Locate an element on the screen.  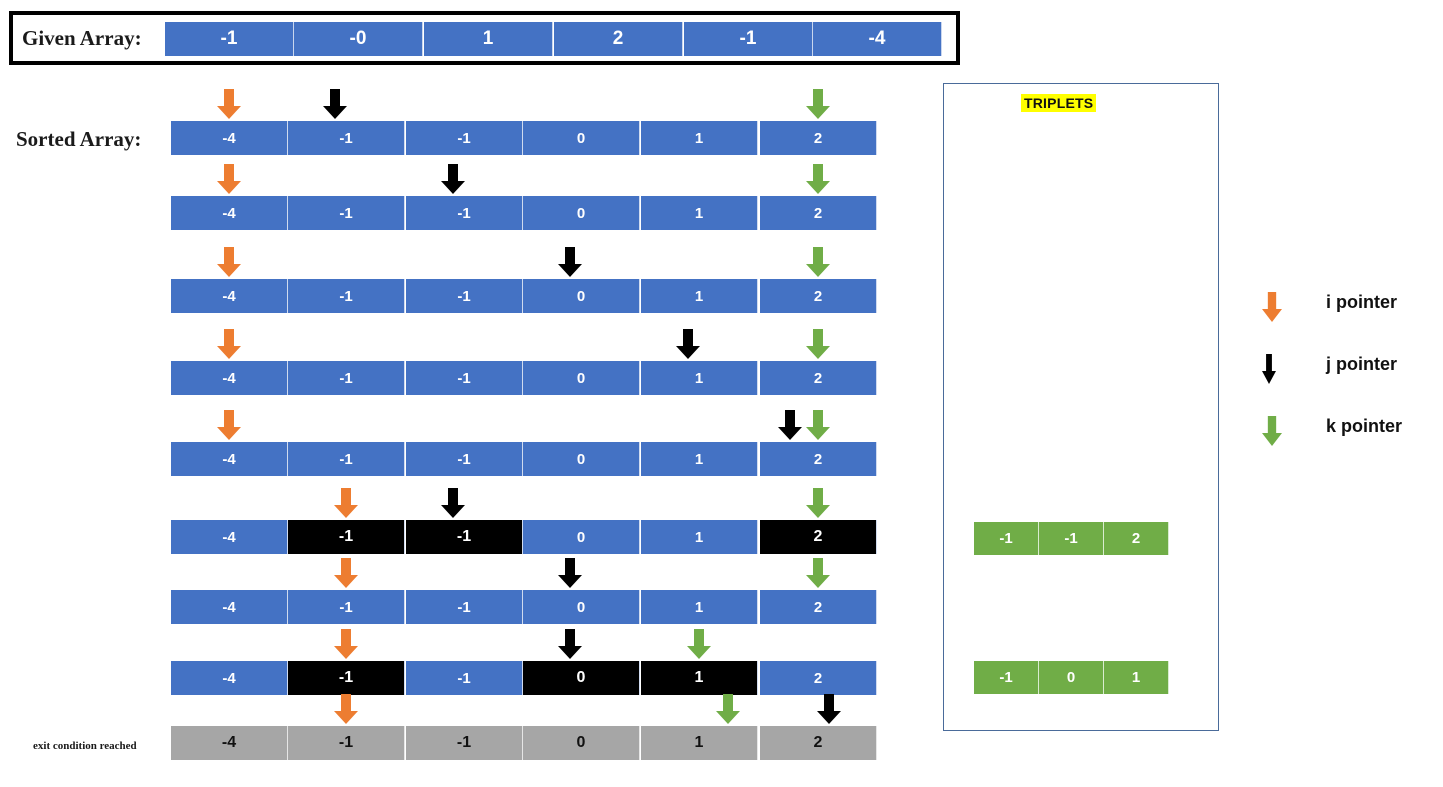
triplet-cell: 1 is located at coordinates (1136, 677).